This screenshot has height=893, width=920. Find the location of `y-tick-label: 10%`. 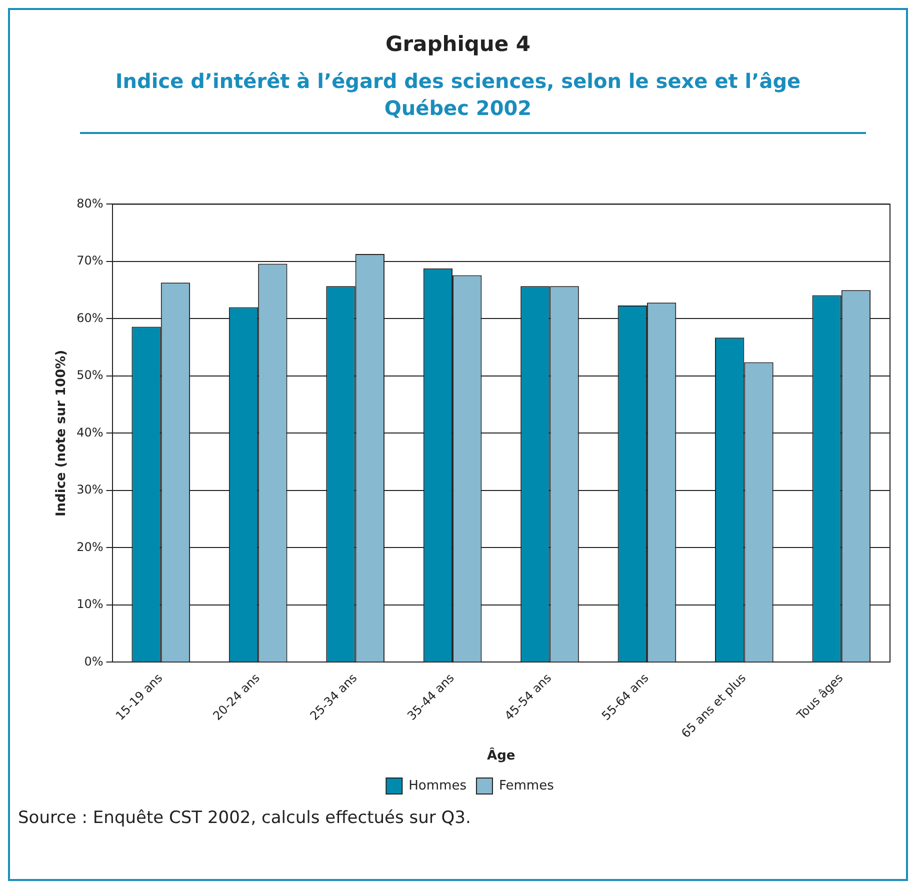

y-tick-label: 10% is located at coordinates (90, 604).